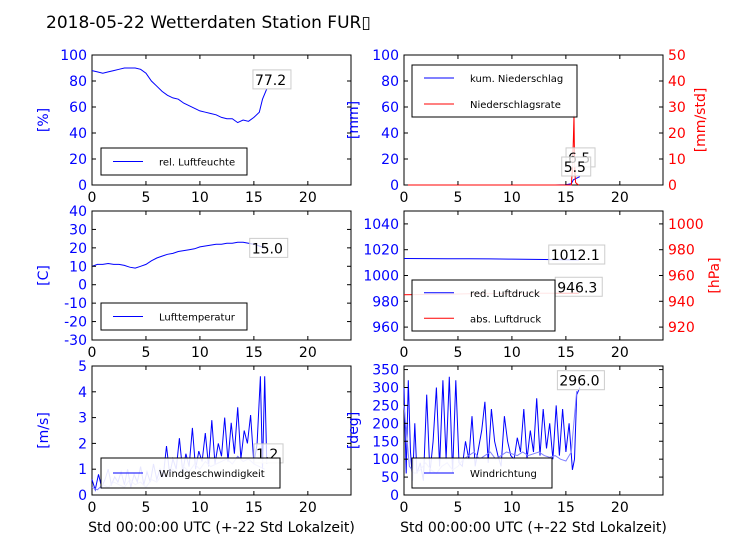 Image resolution: width=736 pixels, height=552 pixels. What do you see at coordinates (677, 134) in the screenshot?
I see `y2-tick-label: 20` at bounding box center [677, 134].